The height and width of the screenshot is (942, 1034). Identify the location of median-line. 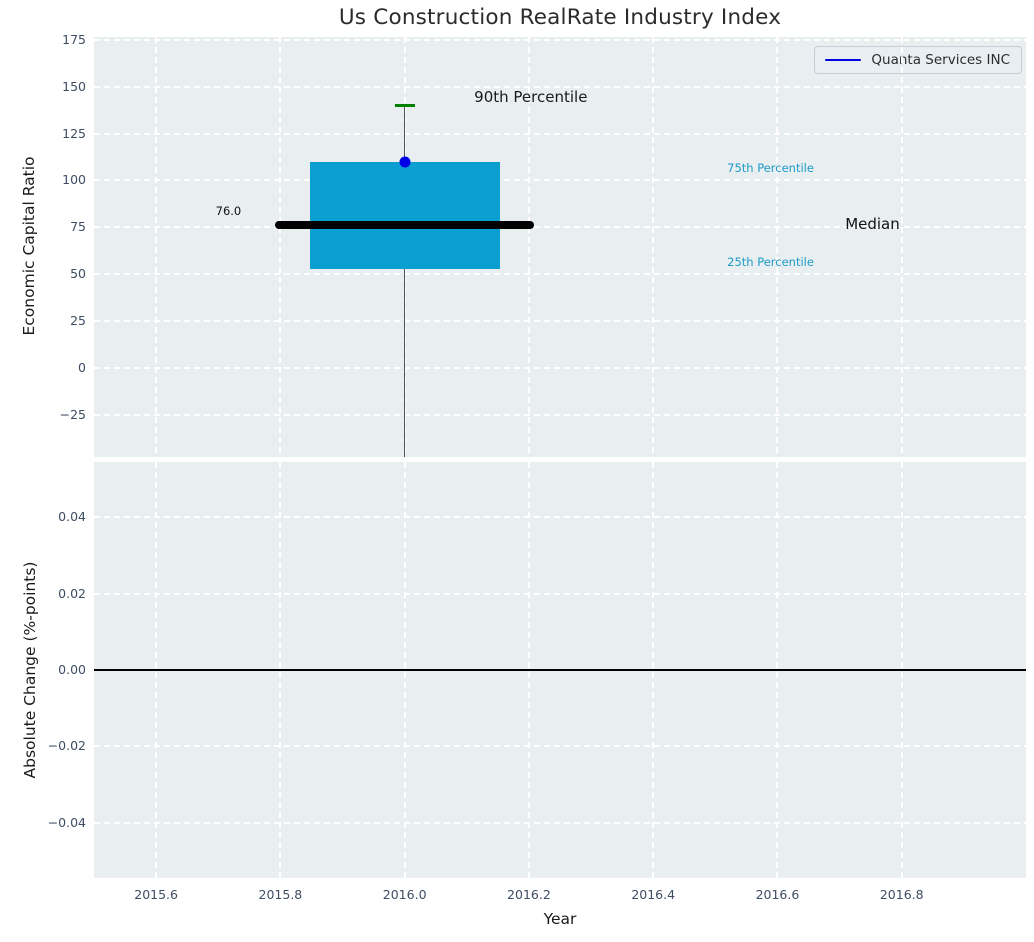
(404, 225).